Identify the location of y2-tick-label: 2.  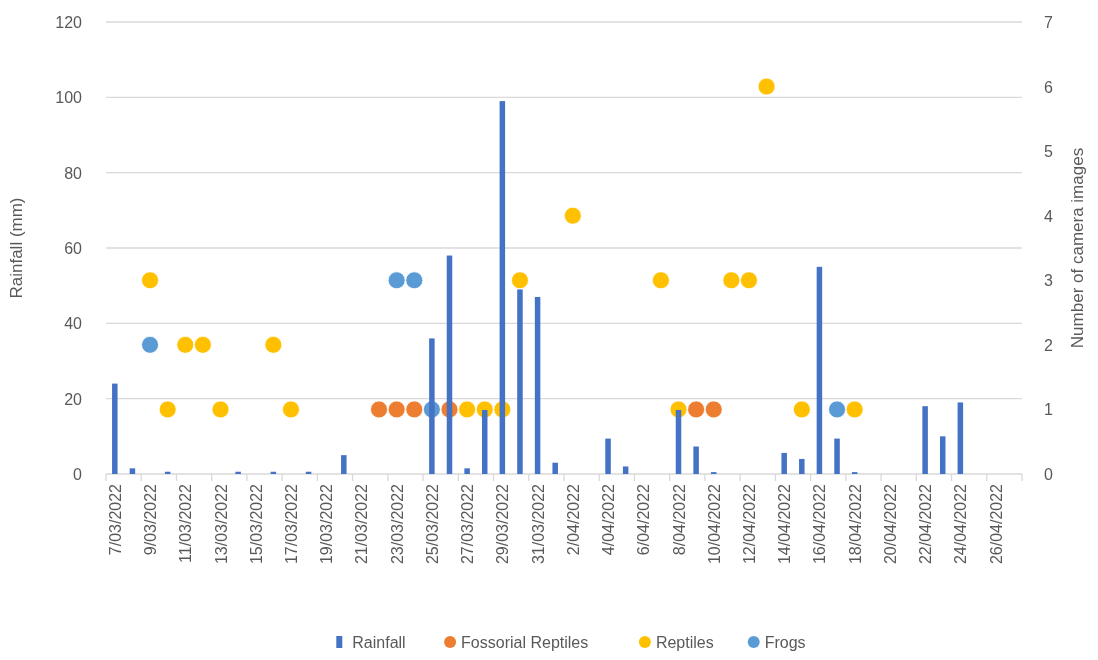
(1048, 345).